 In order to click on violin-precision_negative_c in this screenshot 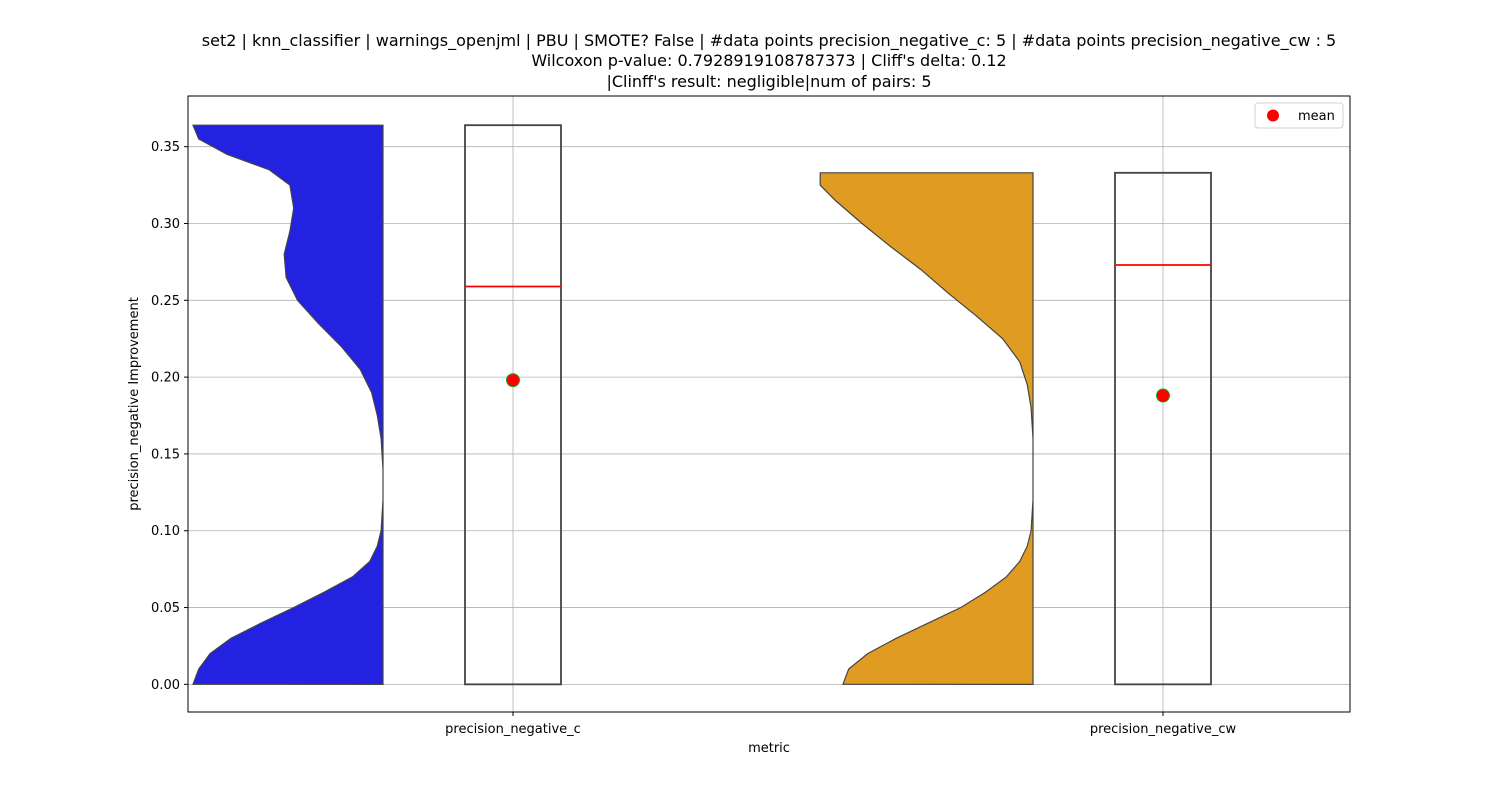, I will do `click(288, 404)`.